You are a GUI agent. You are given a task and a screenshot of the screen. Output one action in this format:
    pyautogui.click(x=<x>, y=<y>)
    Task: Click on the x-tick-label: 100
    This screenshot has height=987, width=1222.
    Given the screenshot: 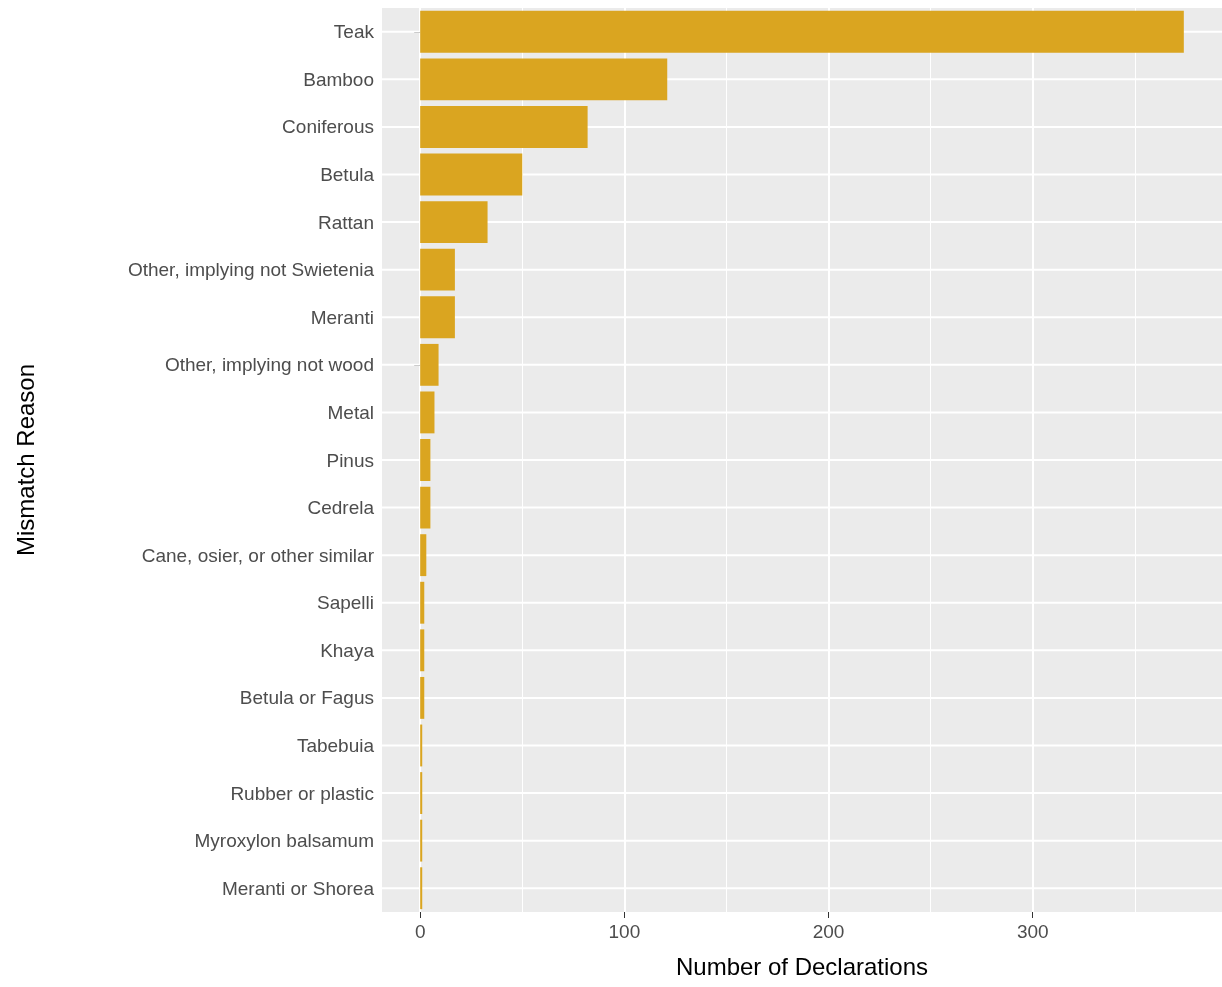 What is the action you would take?
    pyautogui.click(x=624, y=931)
    